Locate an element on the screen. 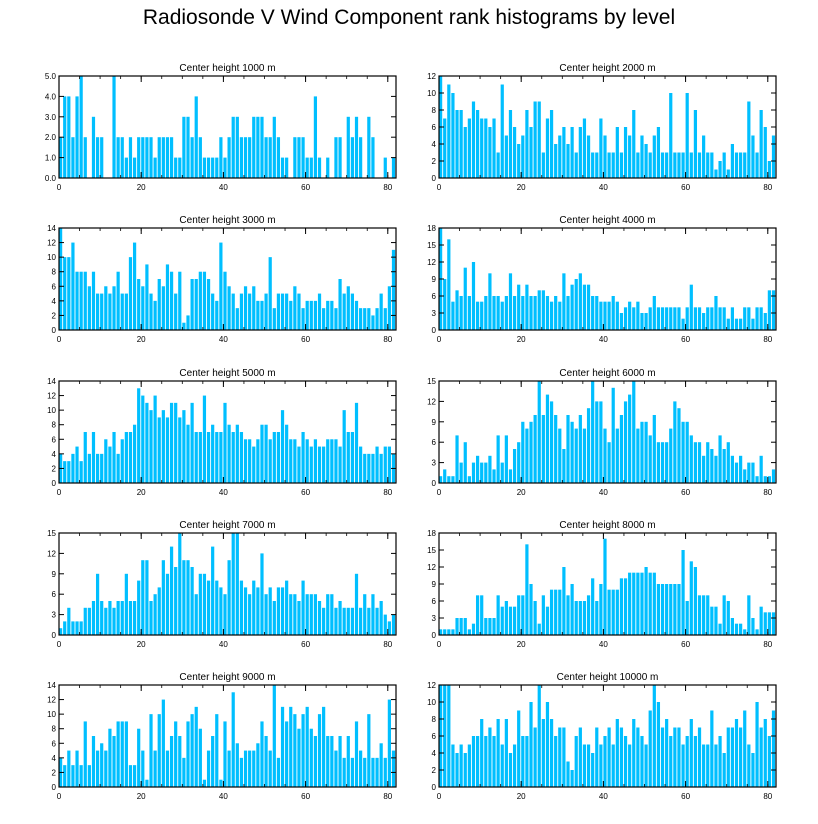 This screenshot has width=818, height=824. y-tick-label: 8 is located at coordinates (54, 272).